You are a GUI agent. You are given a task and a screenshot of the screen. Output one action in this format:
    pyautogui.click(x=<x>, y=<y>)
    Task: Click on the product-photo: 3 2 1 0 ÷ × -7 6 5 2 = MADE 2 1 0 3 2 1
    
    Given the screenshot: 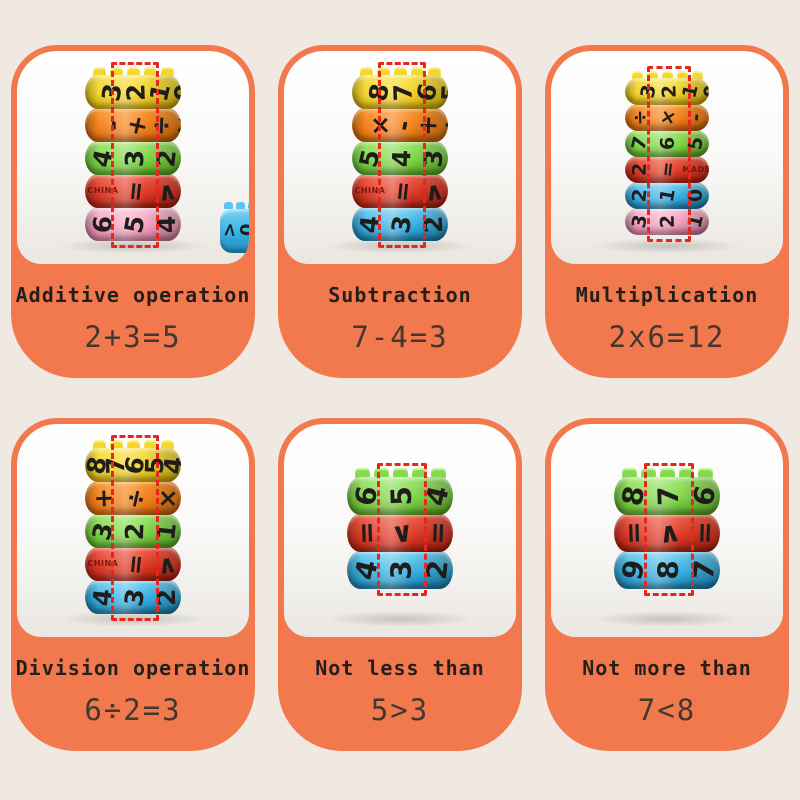 What is the action you would take?
    pyautogui.click(x=667, y=157)
    